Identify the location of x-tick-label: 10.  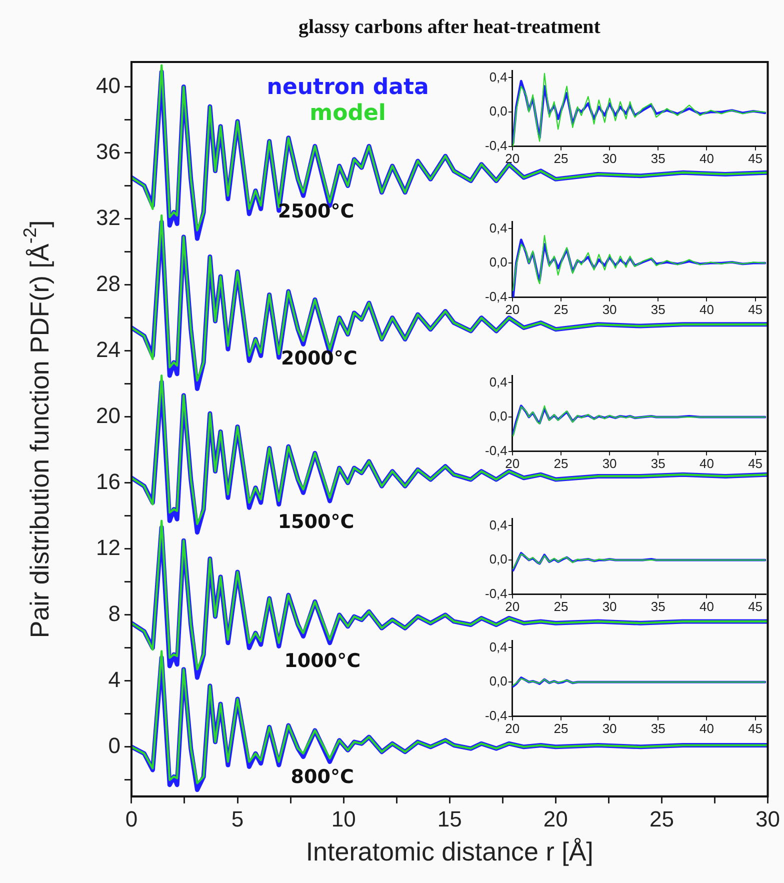
(343, 819).